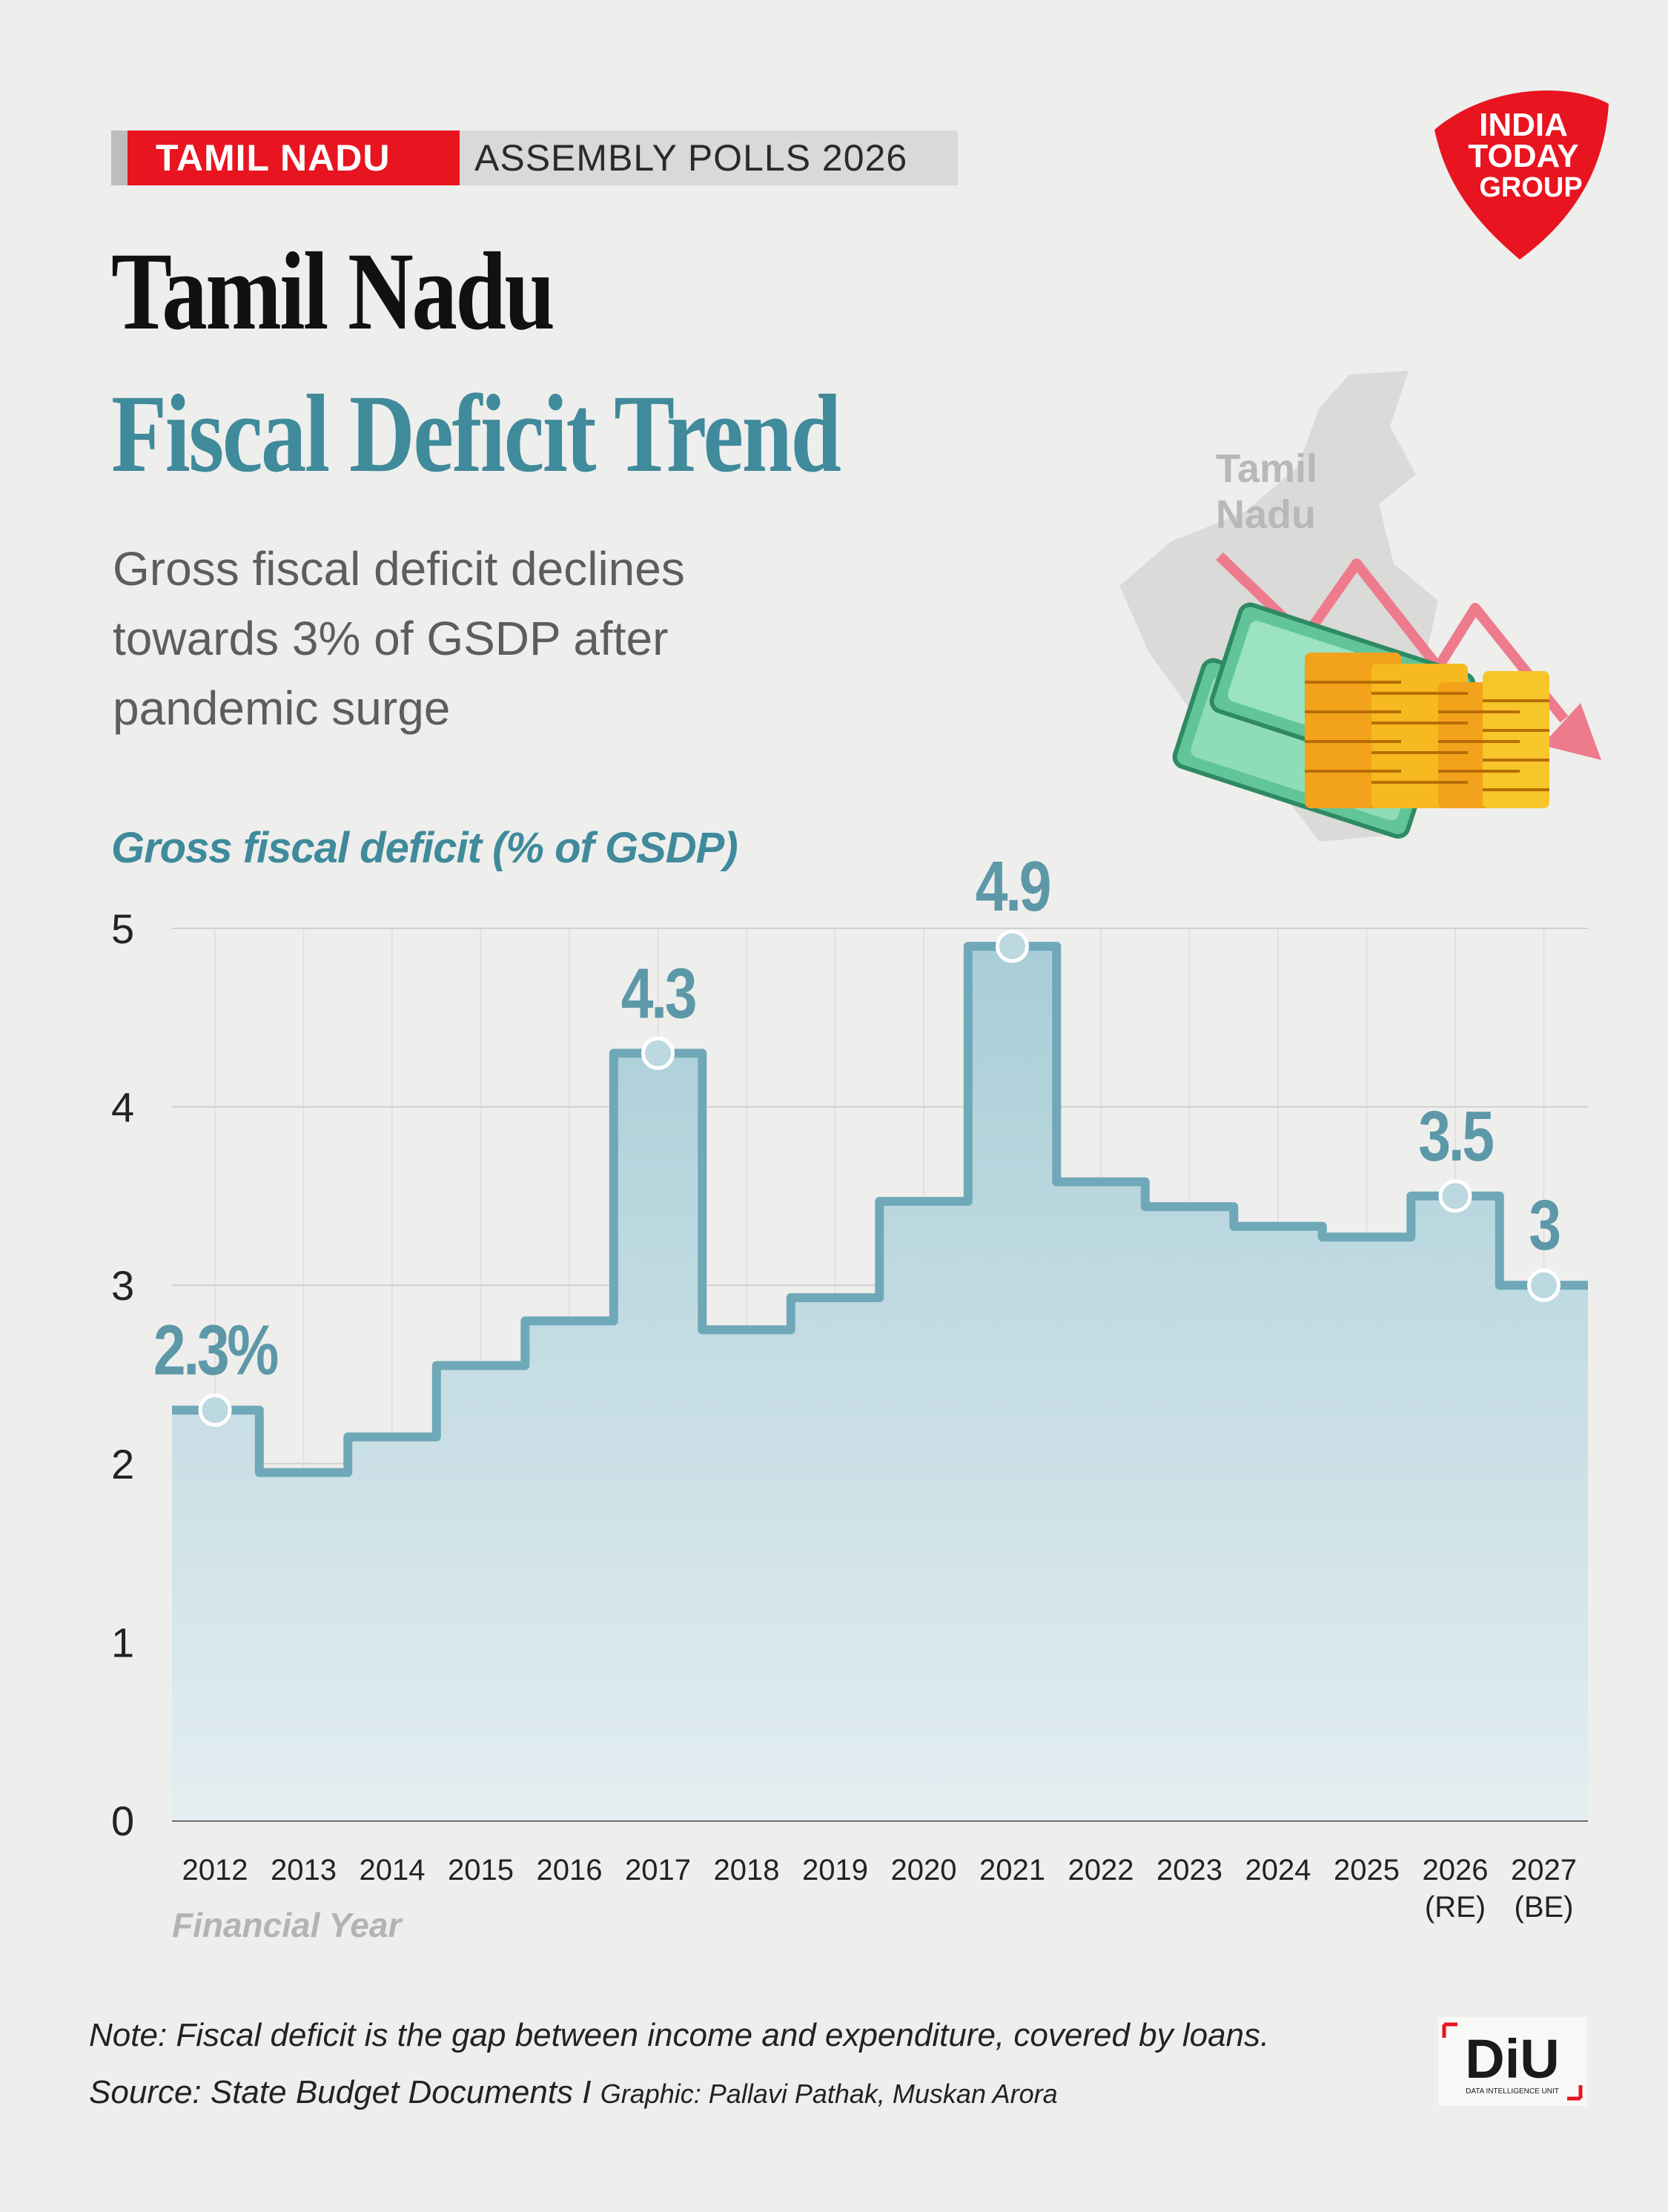  Describe the element at coordinates (215, 1870) in the screenshot. I see `x-tick-label: 2012` at that location.